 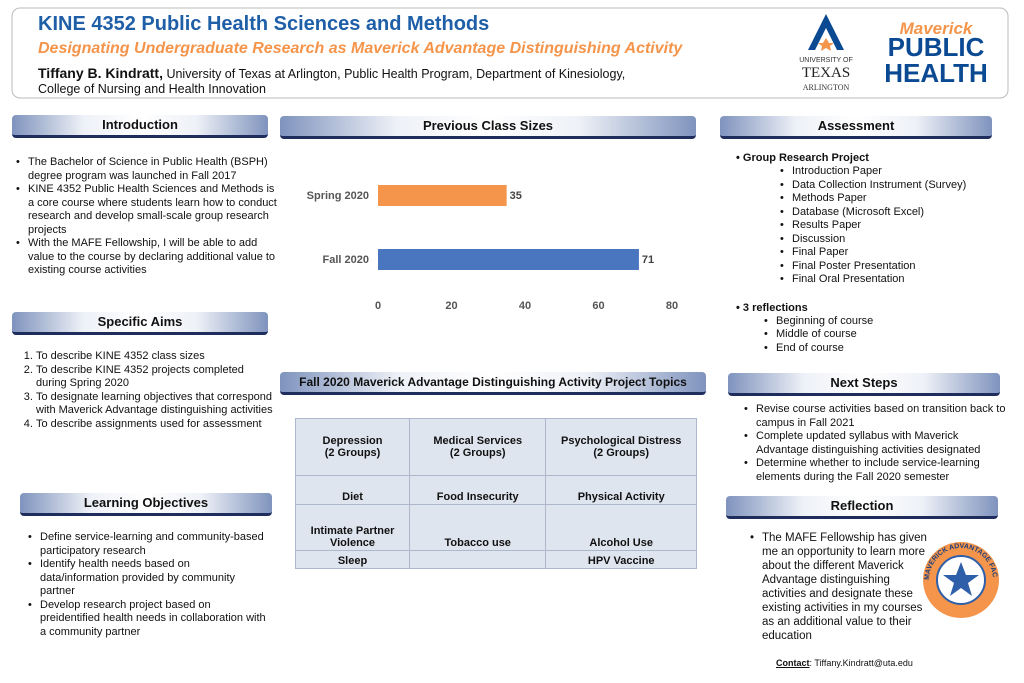 I want to click on list-item: Beginning of course, so click(x=880, y=322).